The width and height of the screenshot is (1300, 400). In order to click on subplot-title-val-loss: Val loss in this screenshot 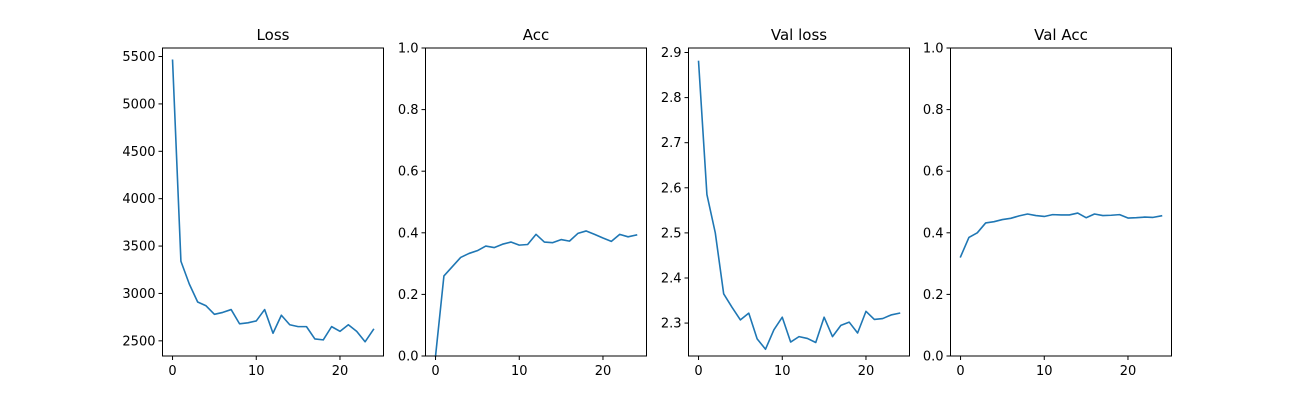, I will do `click(799, 35)`.